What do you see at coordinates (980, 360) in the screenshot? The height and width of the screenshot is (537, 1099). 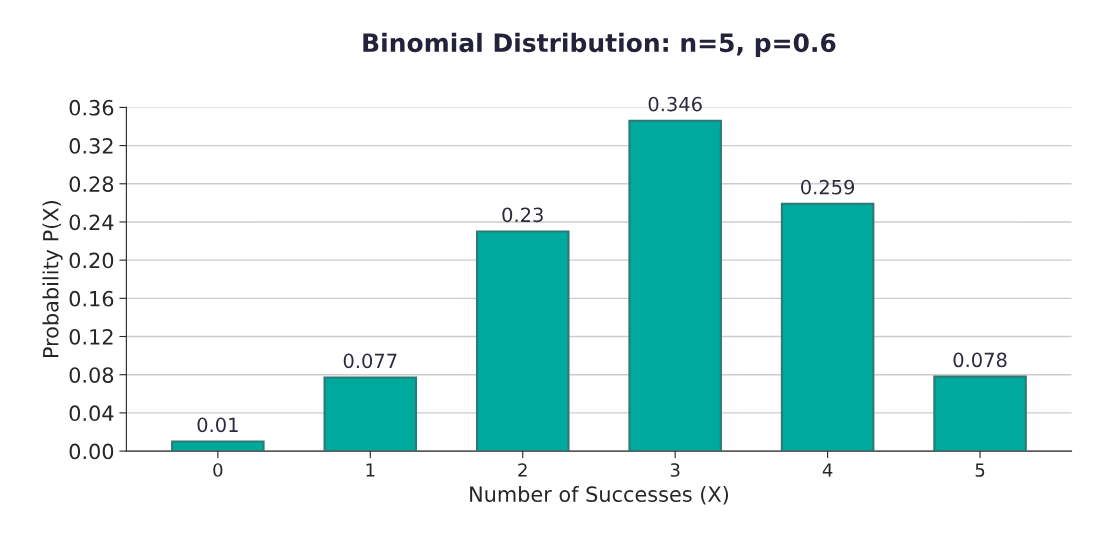 I see `data-label: 0.078` at bounding box center [980, 360].